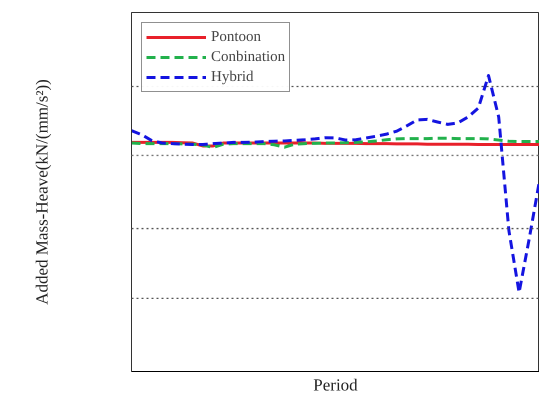 The height and width of the screenshot is (405, 539). Describe the element at coordinates (232, 77) in the screenshot. I see `legend-label: Hybrid` at that location.